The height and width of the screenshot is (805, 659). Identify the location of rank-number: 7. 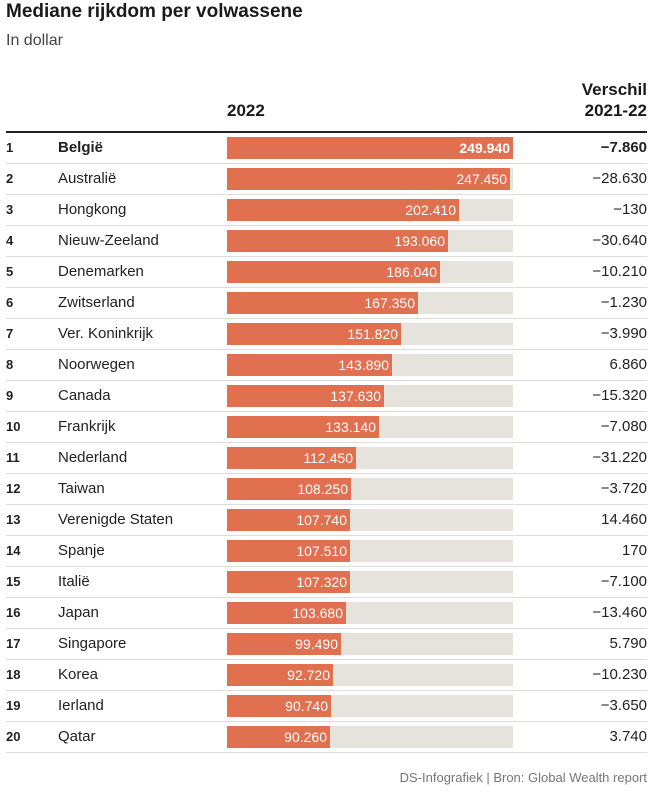
(10, 333).